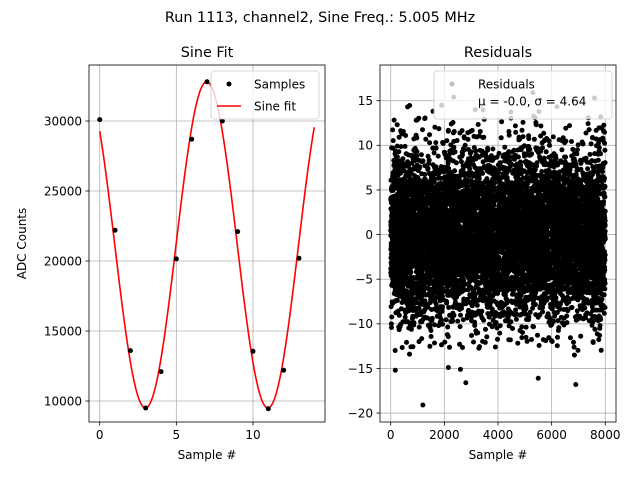  I want to click on x-tick-label: 0, so click(100, 435).